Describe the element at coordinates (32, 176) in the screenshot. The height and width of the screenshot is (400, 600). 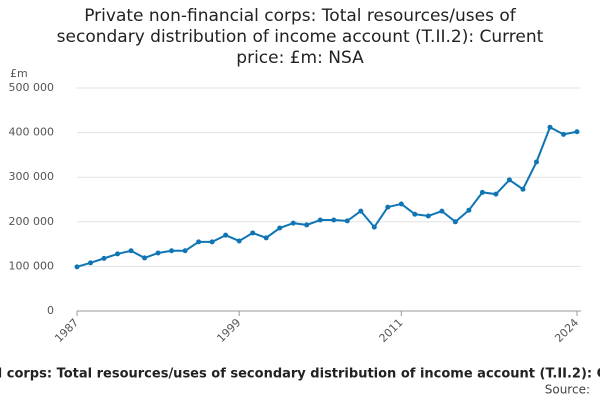
I see `y-tick-label: 300 000` at that location.